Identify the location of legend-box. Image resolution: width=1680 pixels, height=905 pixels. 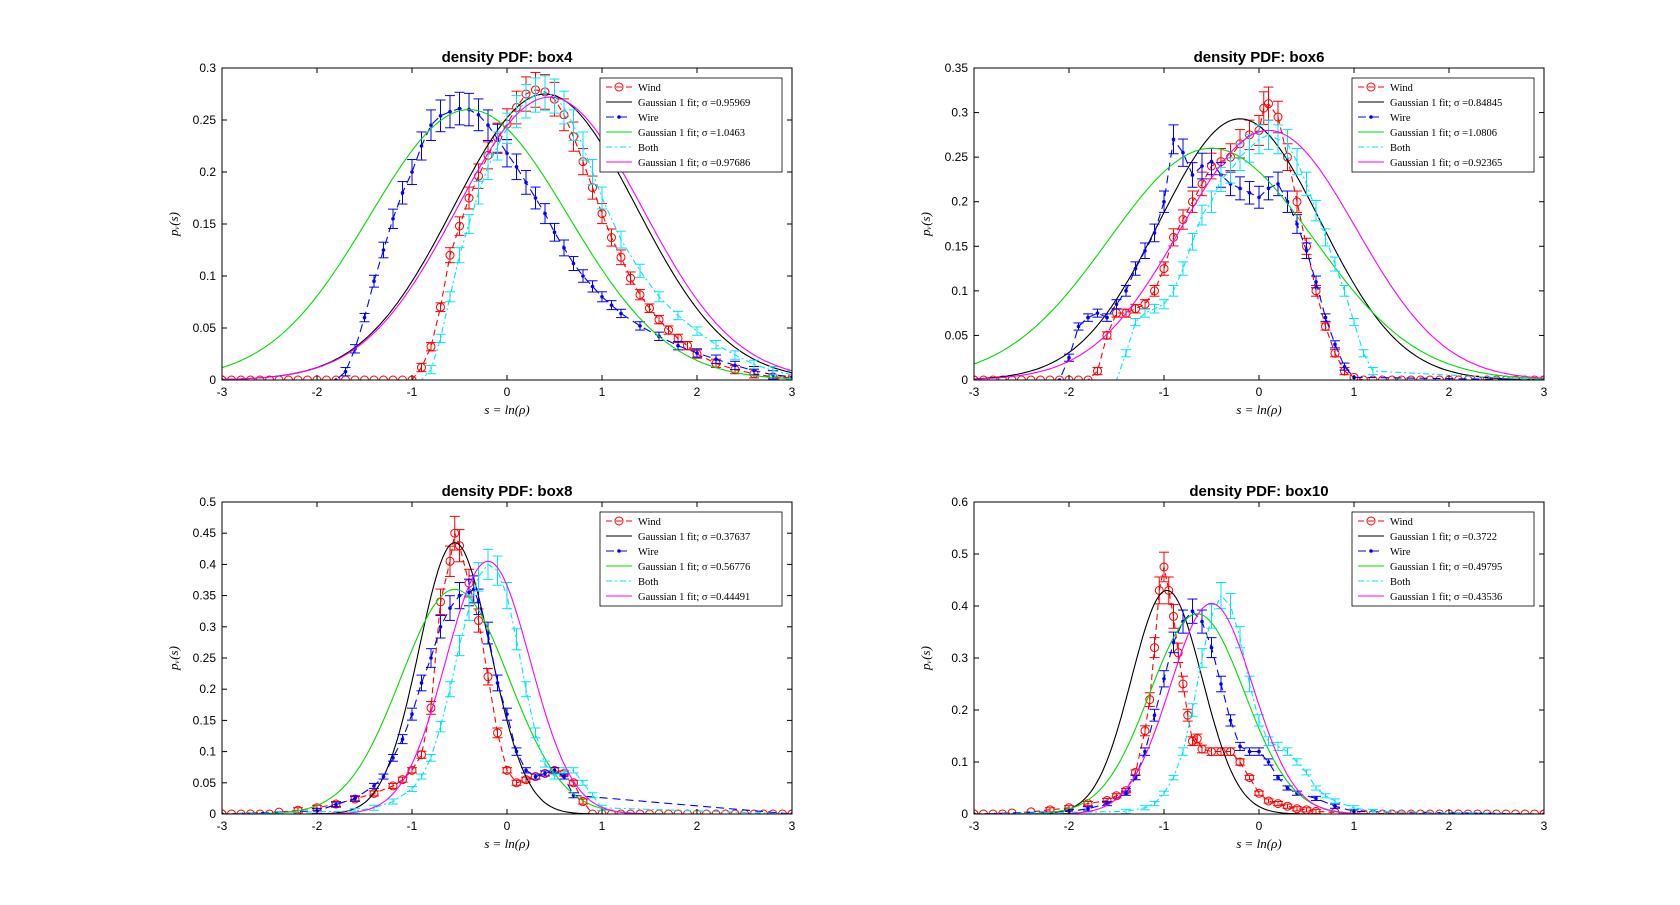
(691, 559).